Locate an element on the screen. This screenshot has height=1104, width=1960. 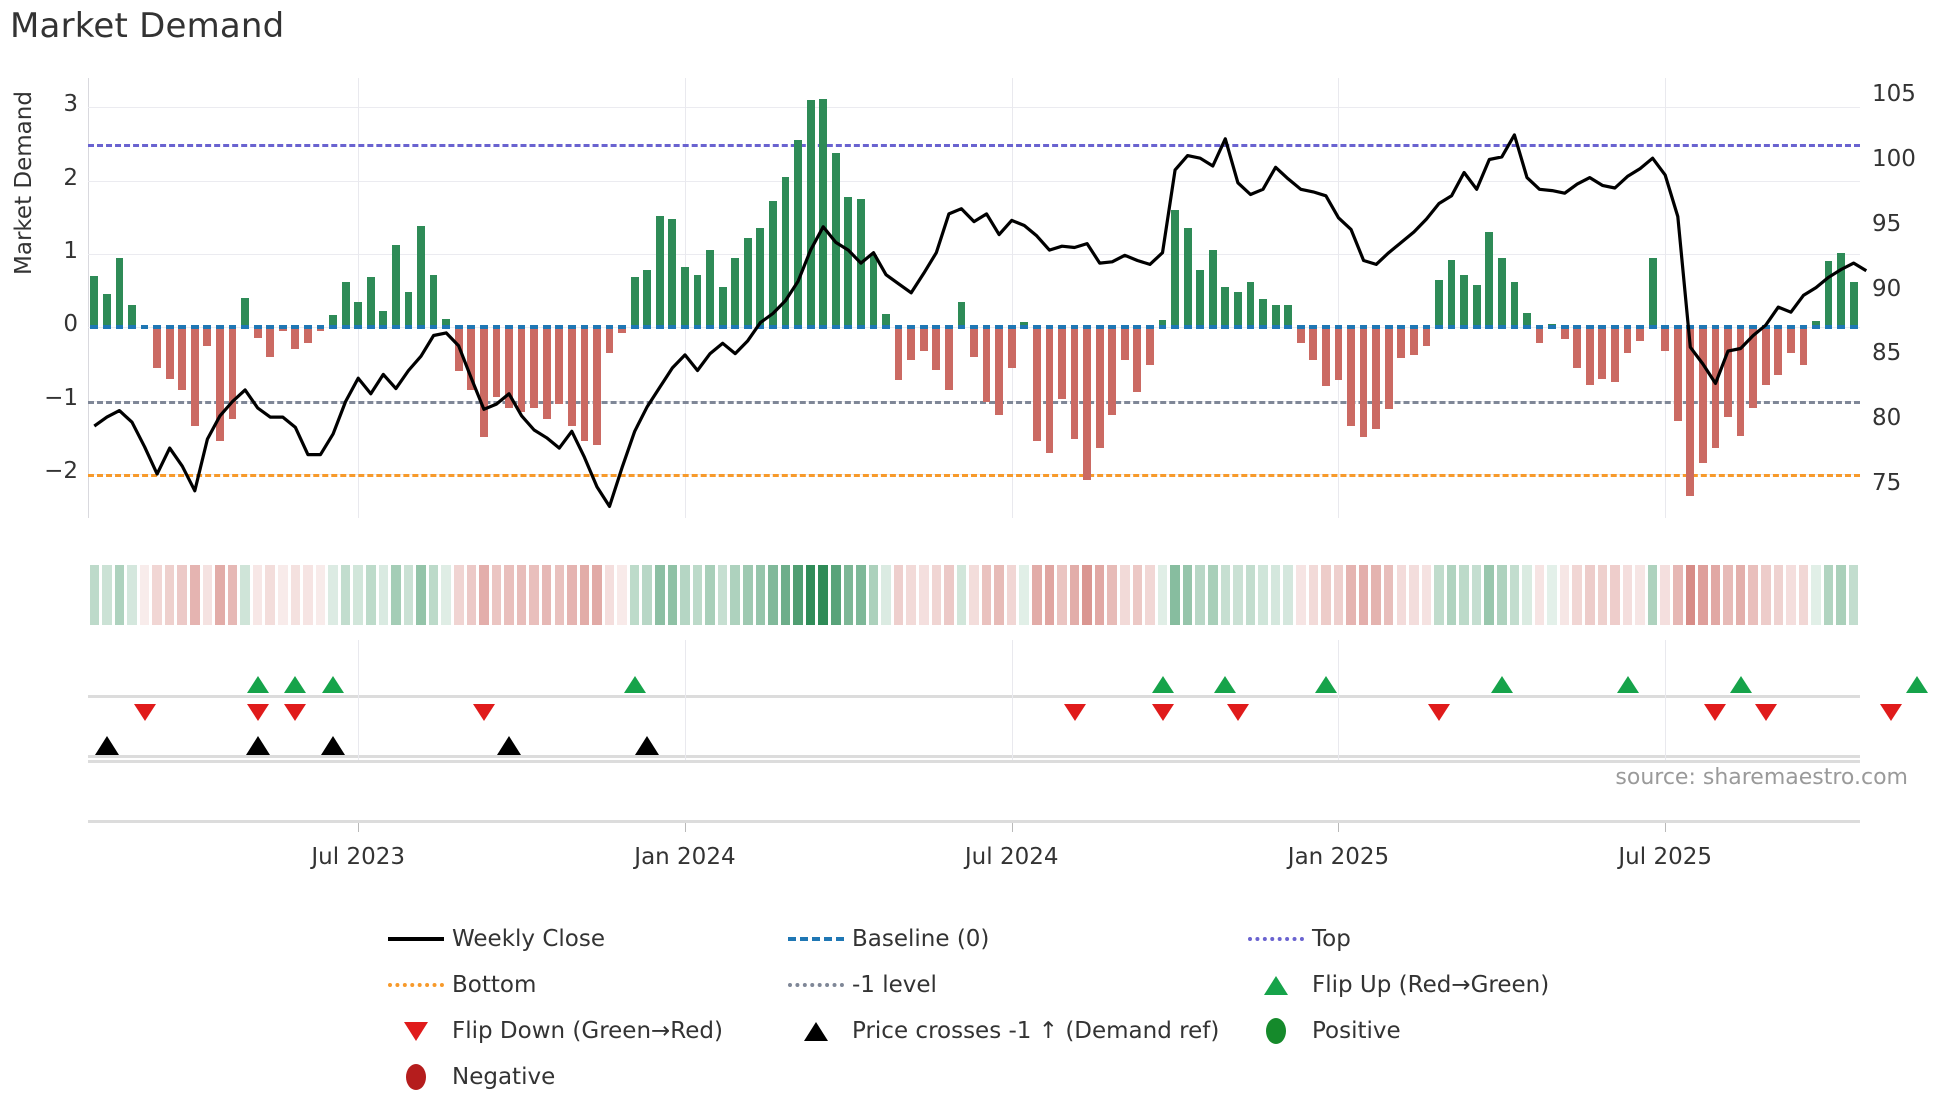
legend-item: Weekly Close is located at coordinates (580, 939).